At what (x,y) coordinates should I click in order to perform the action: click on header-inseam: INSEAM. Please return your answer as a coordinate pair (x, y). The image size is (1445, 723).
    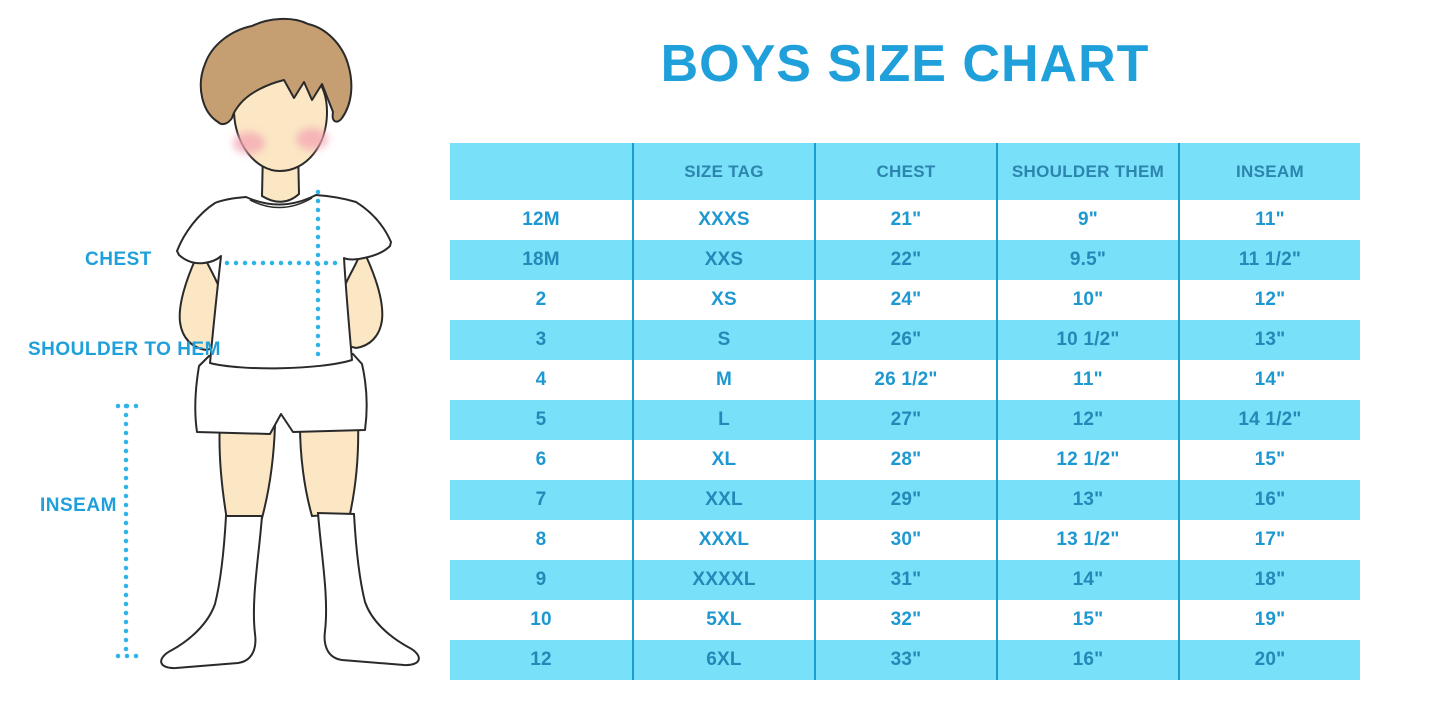
    Looking at the image, I should click on (1269, 171).